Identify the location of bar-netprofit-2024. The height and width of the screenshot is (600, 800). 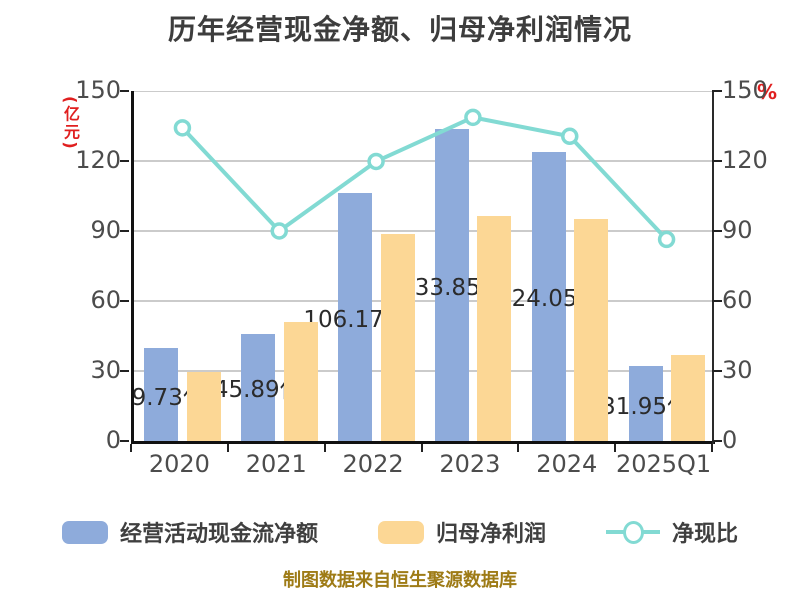
(591, 330).